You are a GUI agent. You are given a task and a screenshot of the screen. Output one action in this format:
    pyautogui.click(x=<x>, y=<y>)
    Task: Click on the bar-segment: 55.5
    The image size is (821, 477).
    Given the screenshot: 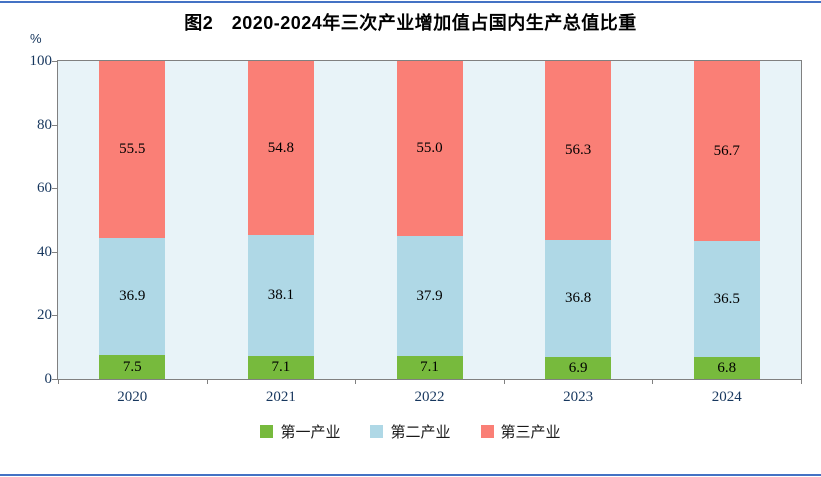 What is the action you would take?
    pyautogui.click(x=132, y=149)
    